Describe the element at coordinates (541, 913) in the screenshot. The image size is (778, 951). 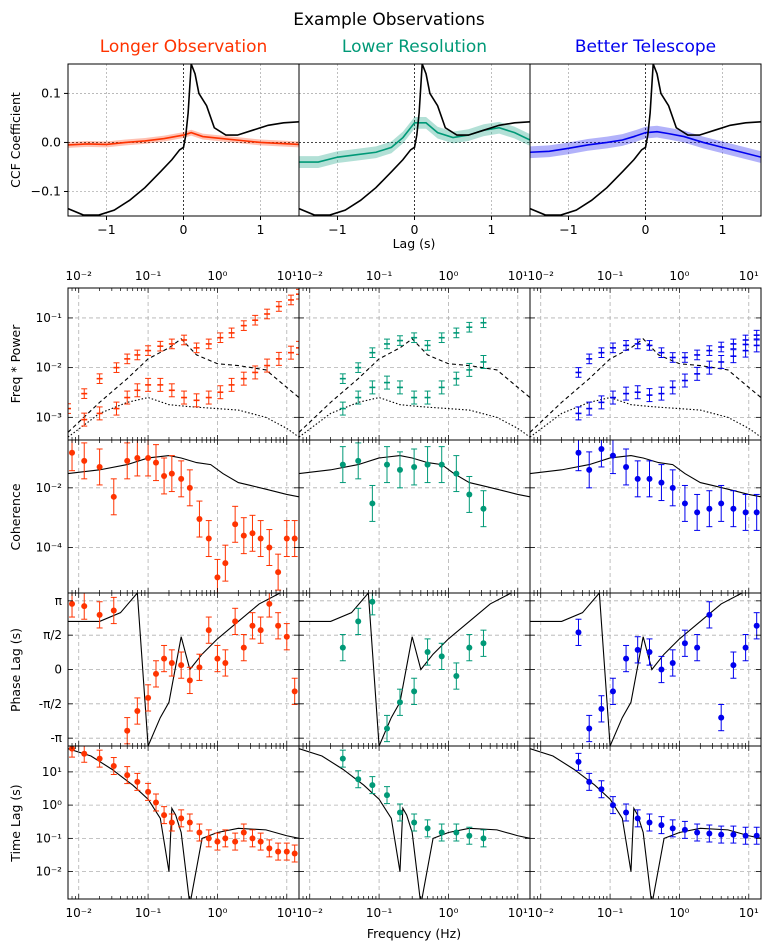
I see `timelag-xtick-label: 10⁻²` at that location.